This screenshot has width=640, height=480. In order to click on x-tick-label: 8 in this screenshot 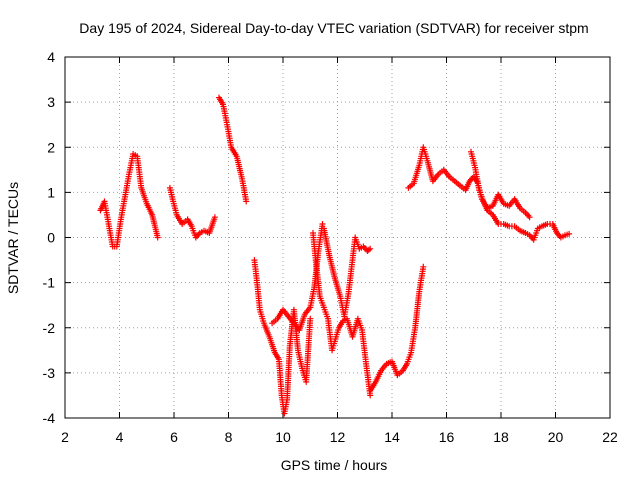, I will do `click(229, 437)`.